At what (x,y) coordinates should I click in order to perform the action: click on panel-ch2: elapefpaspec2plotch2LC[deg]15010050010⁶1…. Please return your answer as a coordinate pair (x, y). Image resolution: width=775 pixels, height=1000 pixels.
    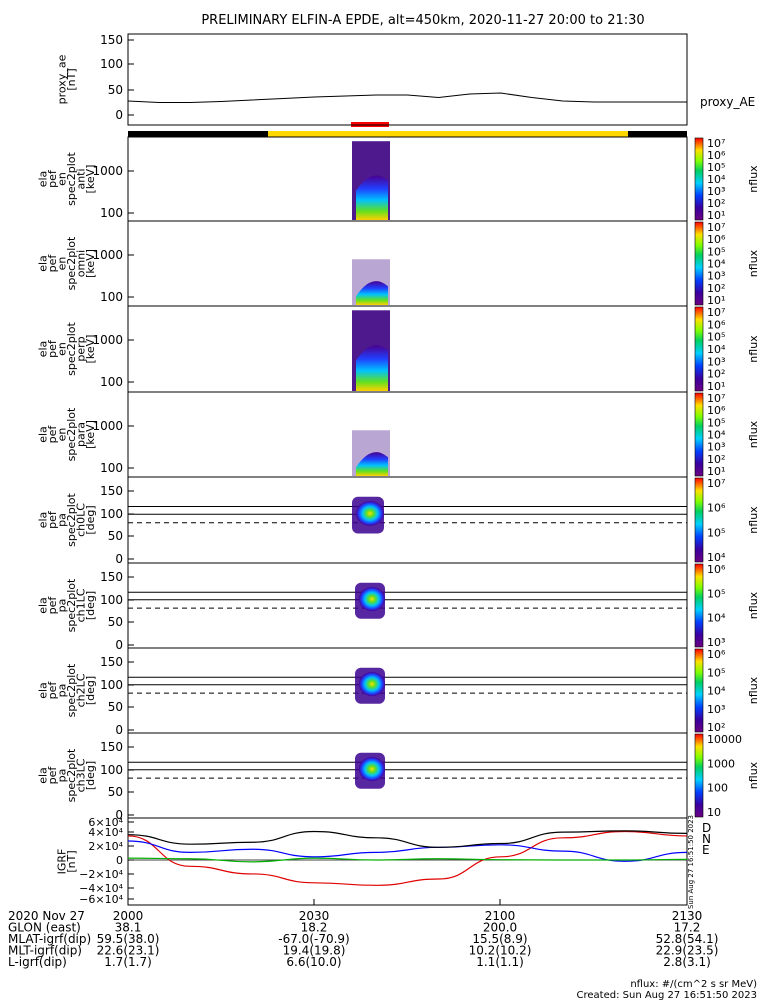
    Looking at the image, I should click on (398, 692).